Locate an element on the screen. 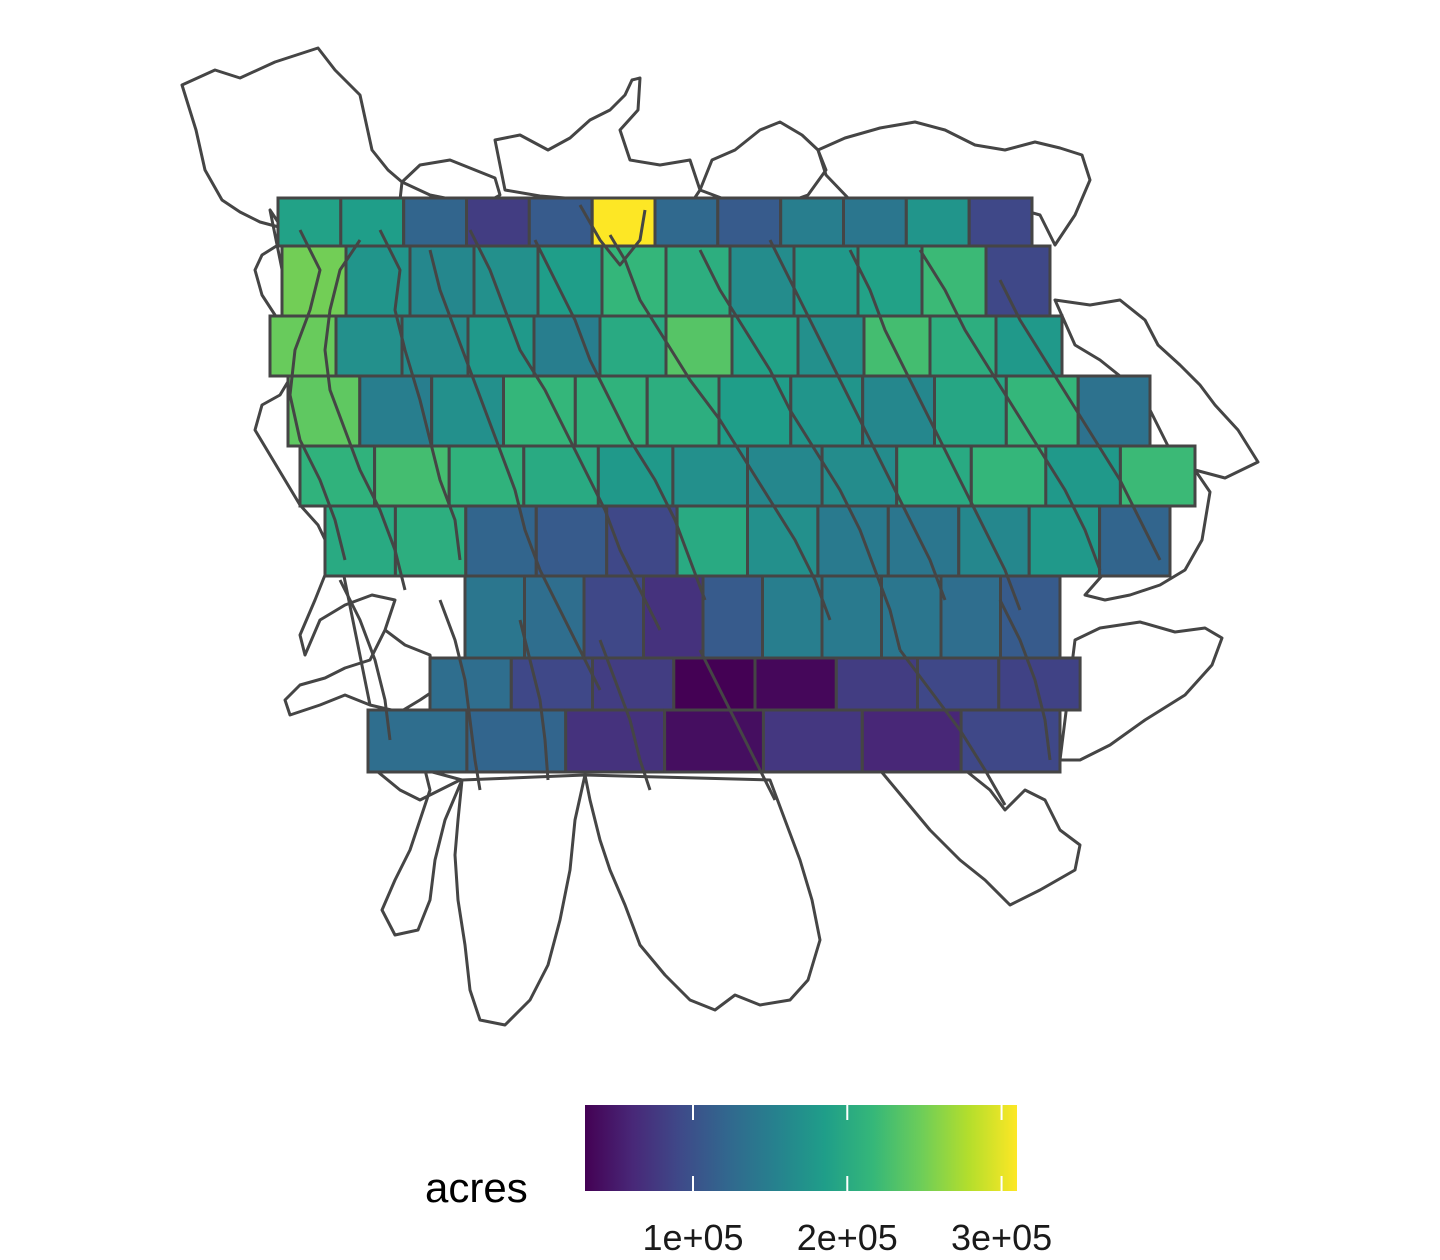 The image size is (1440, 1260). watershed-n3 is located at coordinates (763, 163).